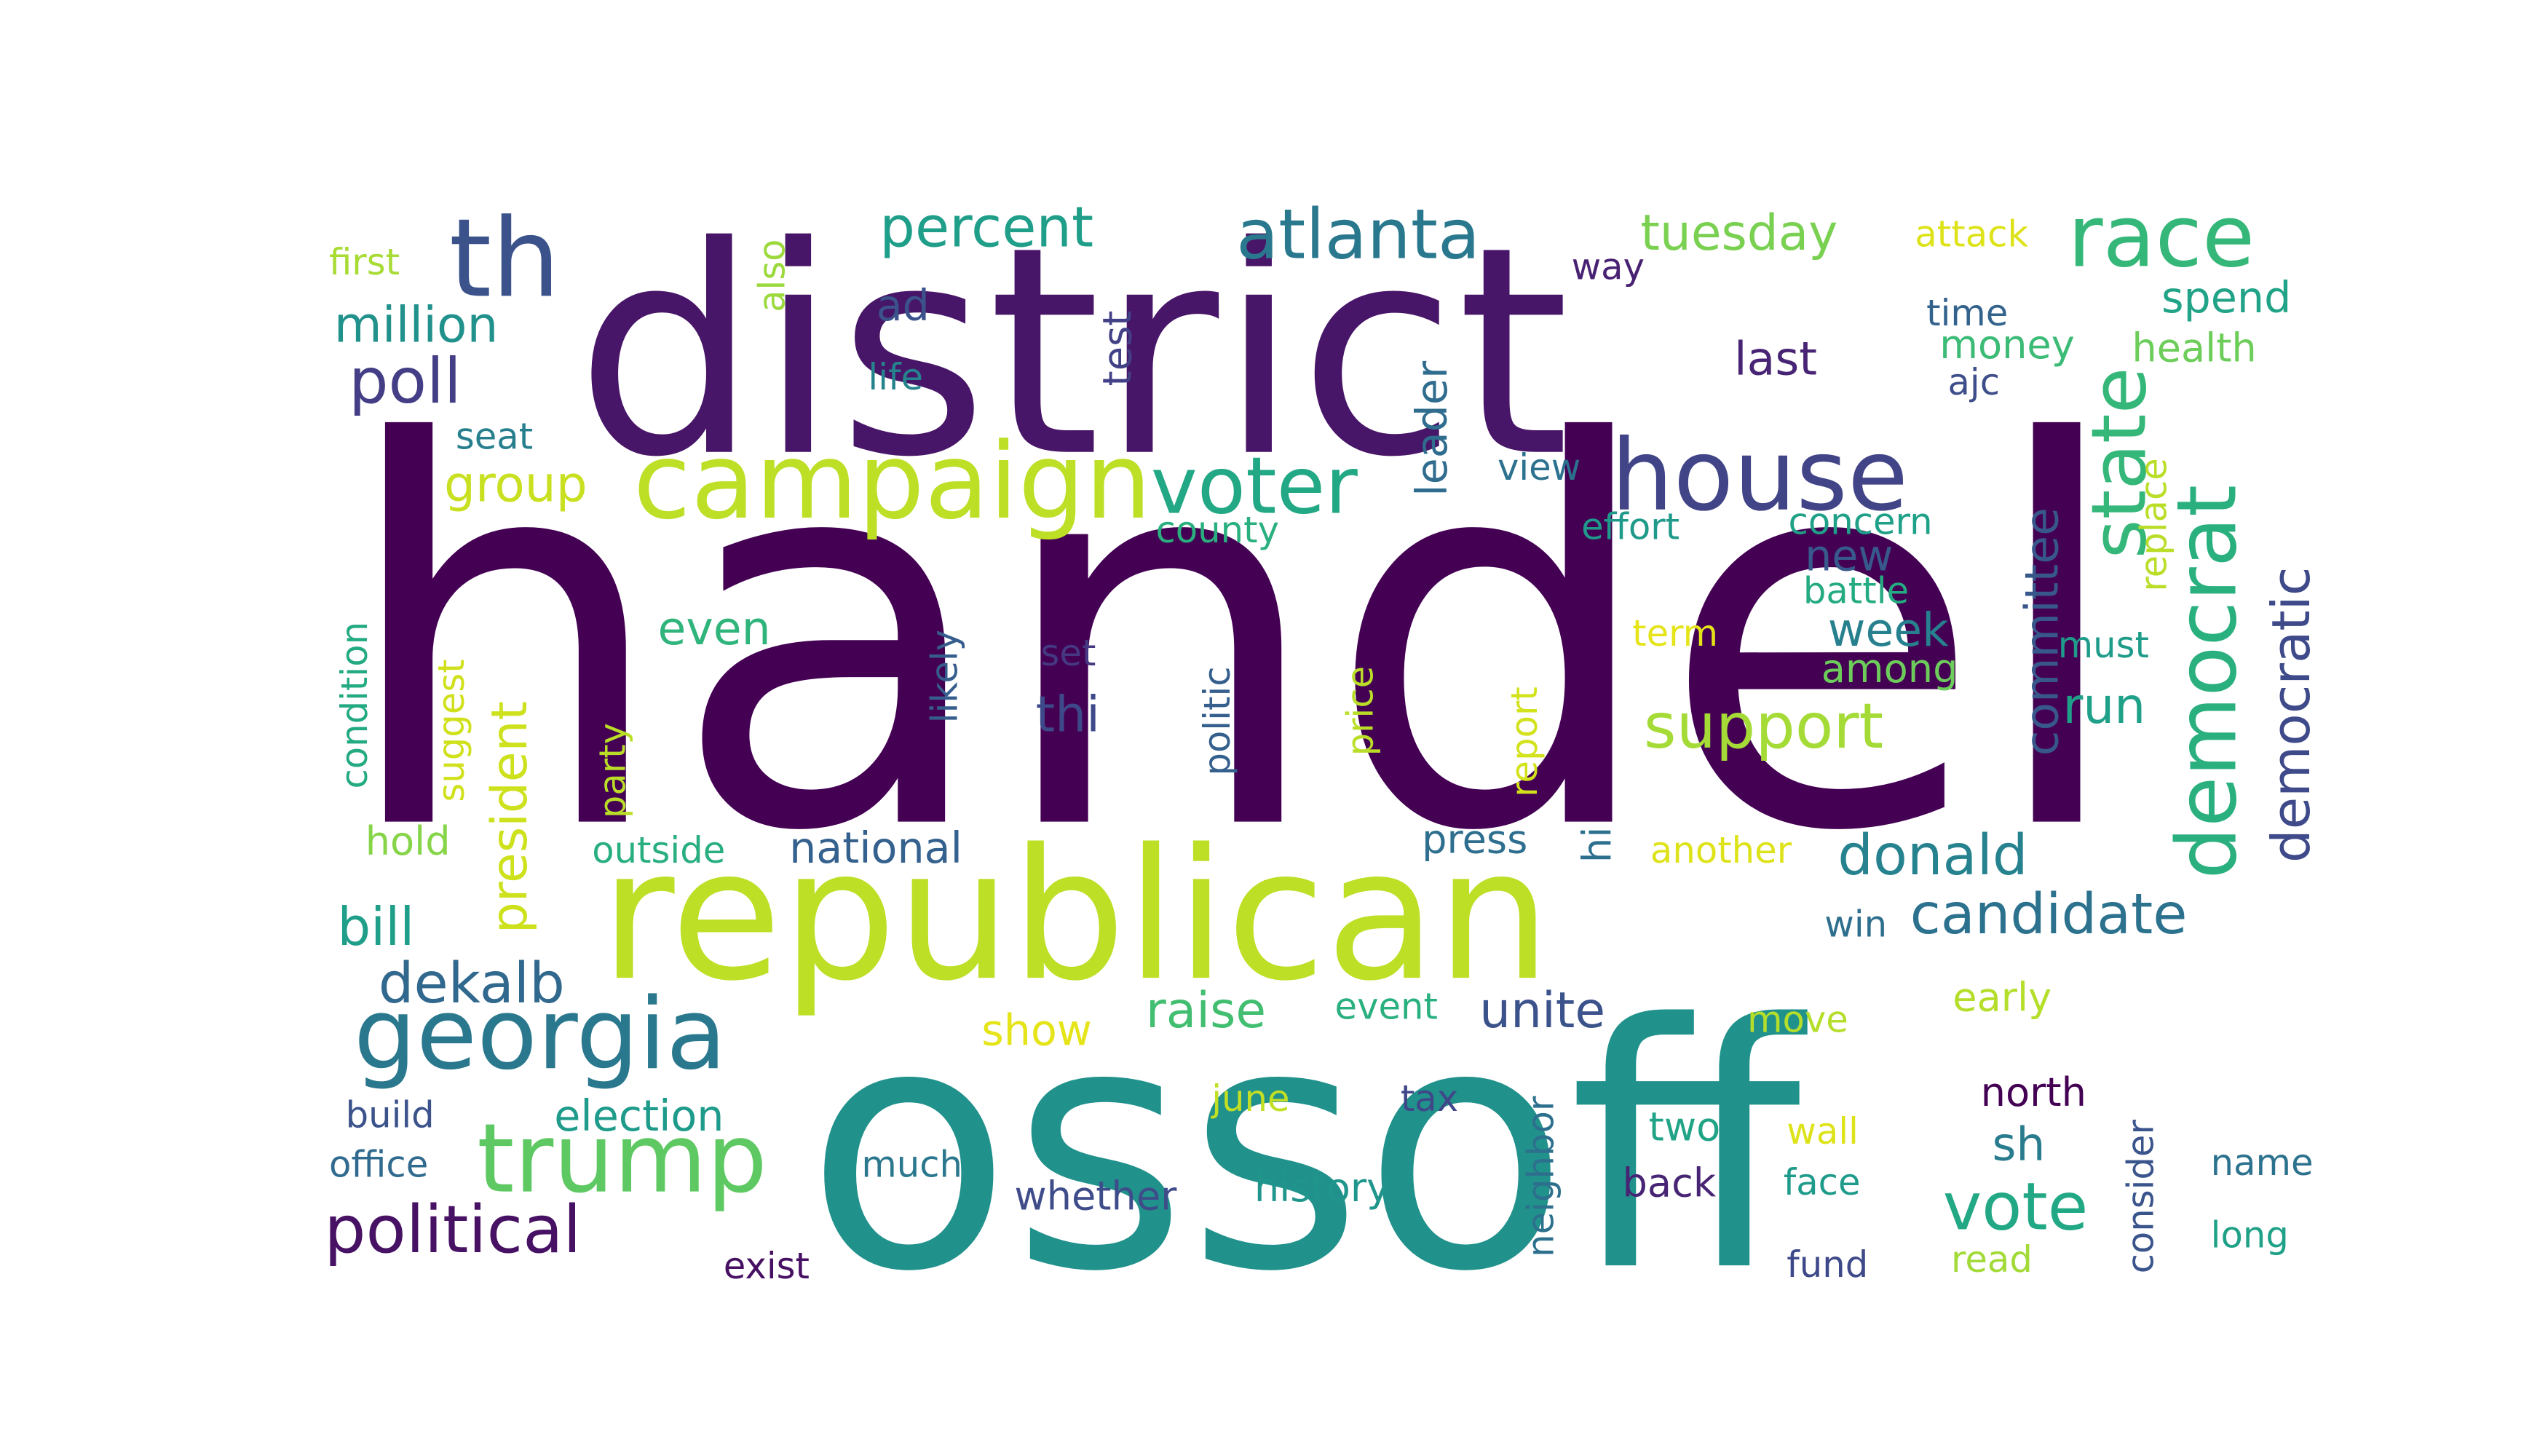 The width and height of the screenshot is (2548, 1456). I want to click on word-state: state, so click(2119, 462).